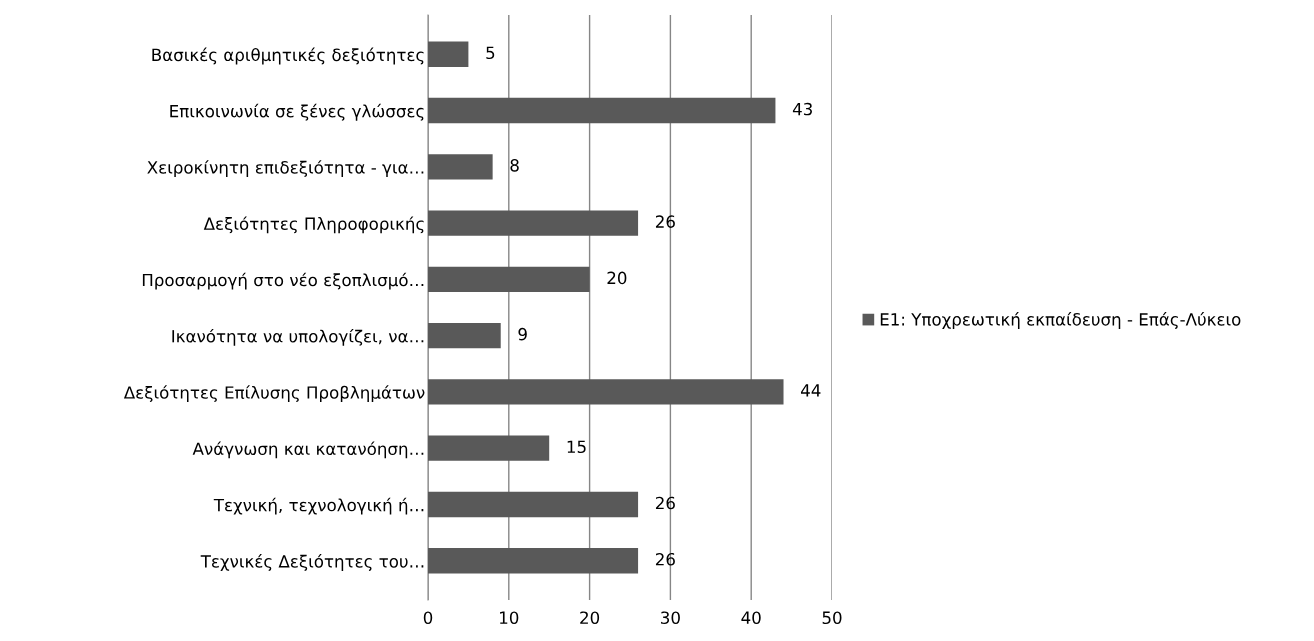  Describe the element at coordinates (832, 618) in the screenshot. I see `x-tick-label: 50` at that location.